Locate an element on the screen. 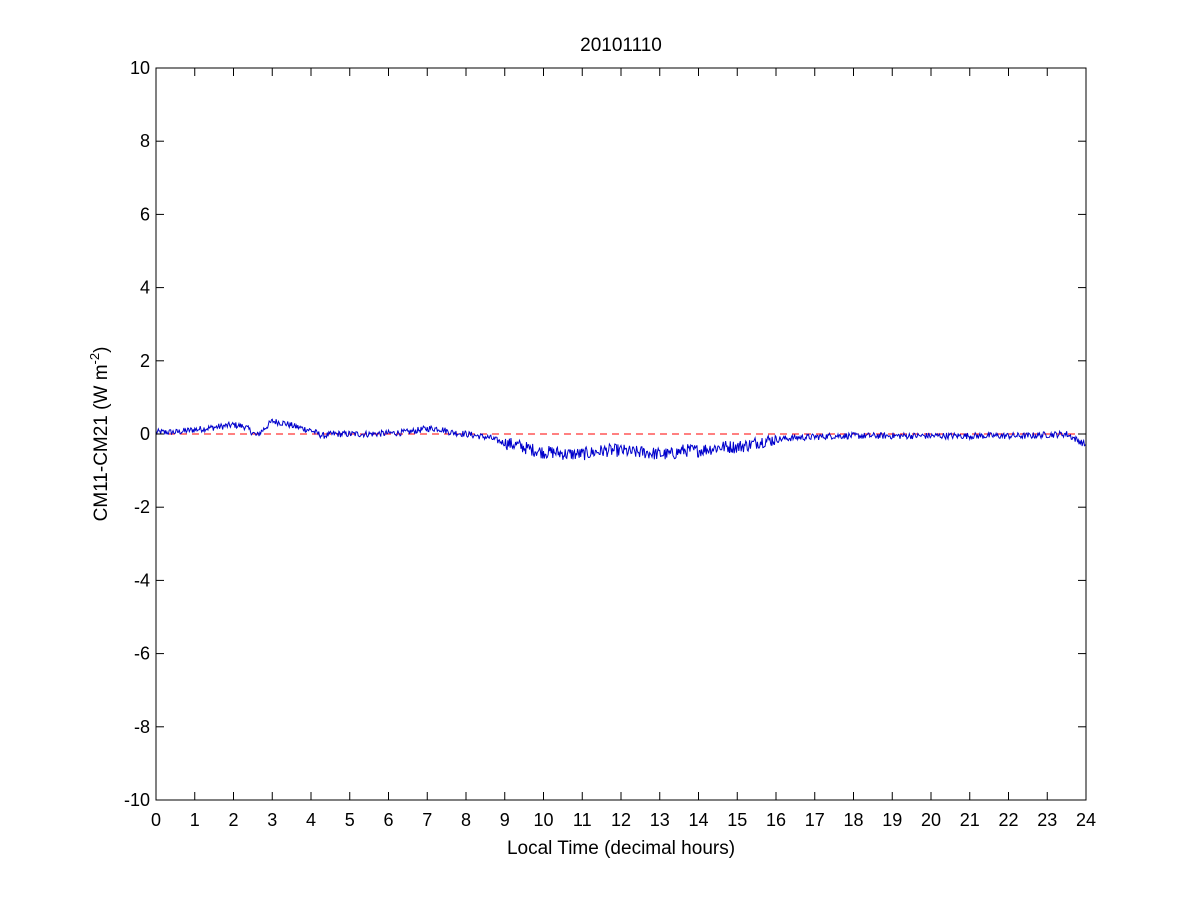  y-tick-label: -10 is located at coordinates (137, 800).